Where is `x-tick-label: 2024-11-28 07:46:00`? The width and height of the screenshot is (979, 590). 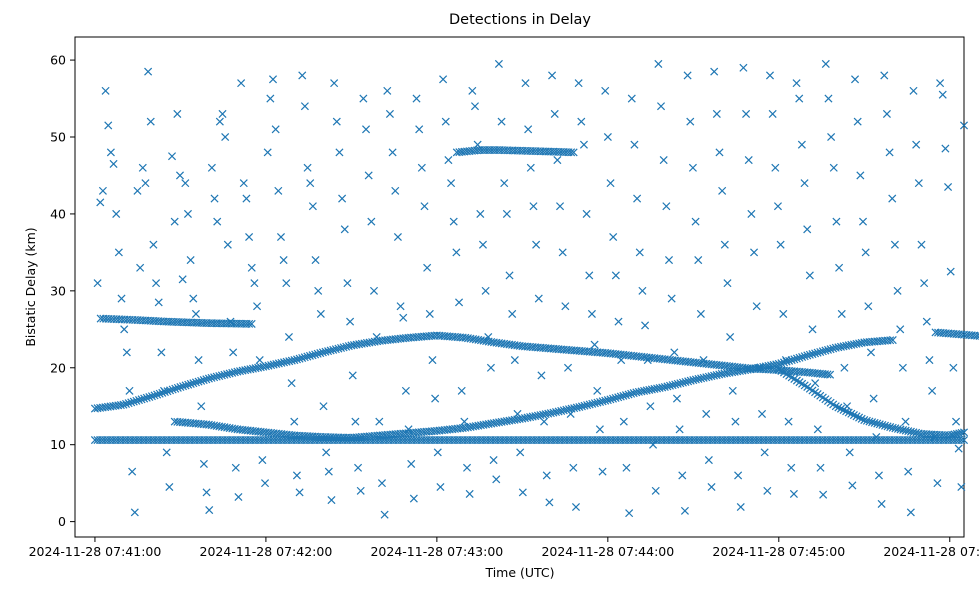 x-tick-label: 2024-11-28 07:46:00 is located at coordinates (931, 551).